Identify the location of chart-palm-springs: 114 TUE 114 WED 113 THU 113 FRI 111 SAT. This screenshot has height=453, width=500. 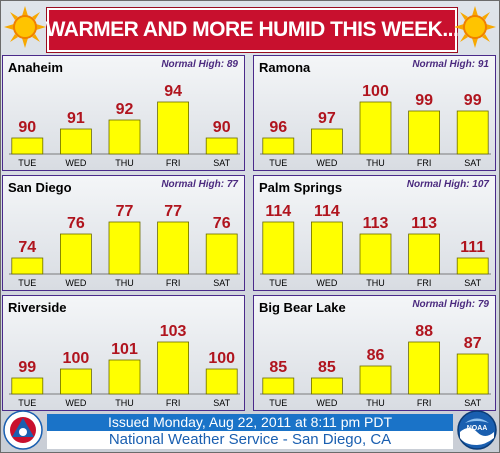
(375, 245).